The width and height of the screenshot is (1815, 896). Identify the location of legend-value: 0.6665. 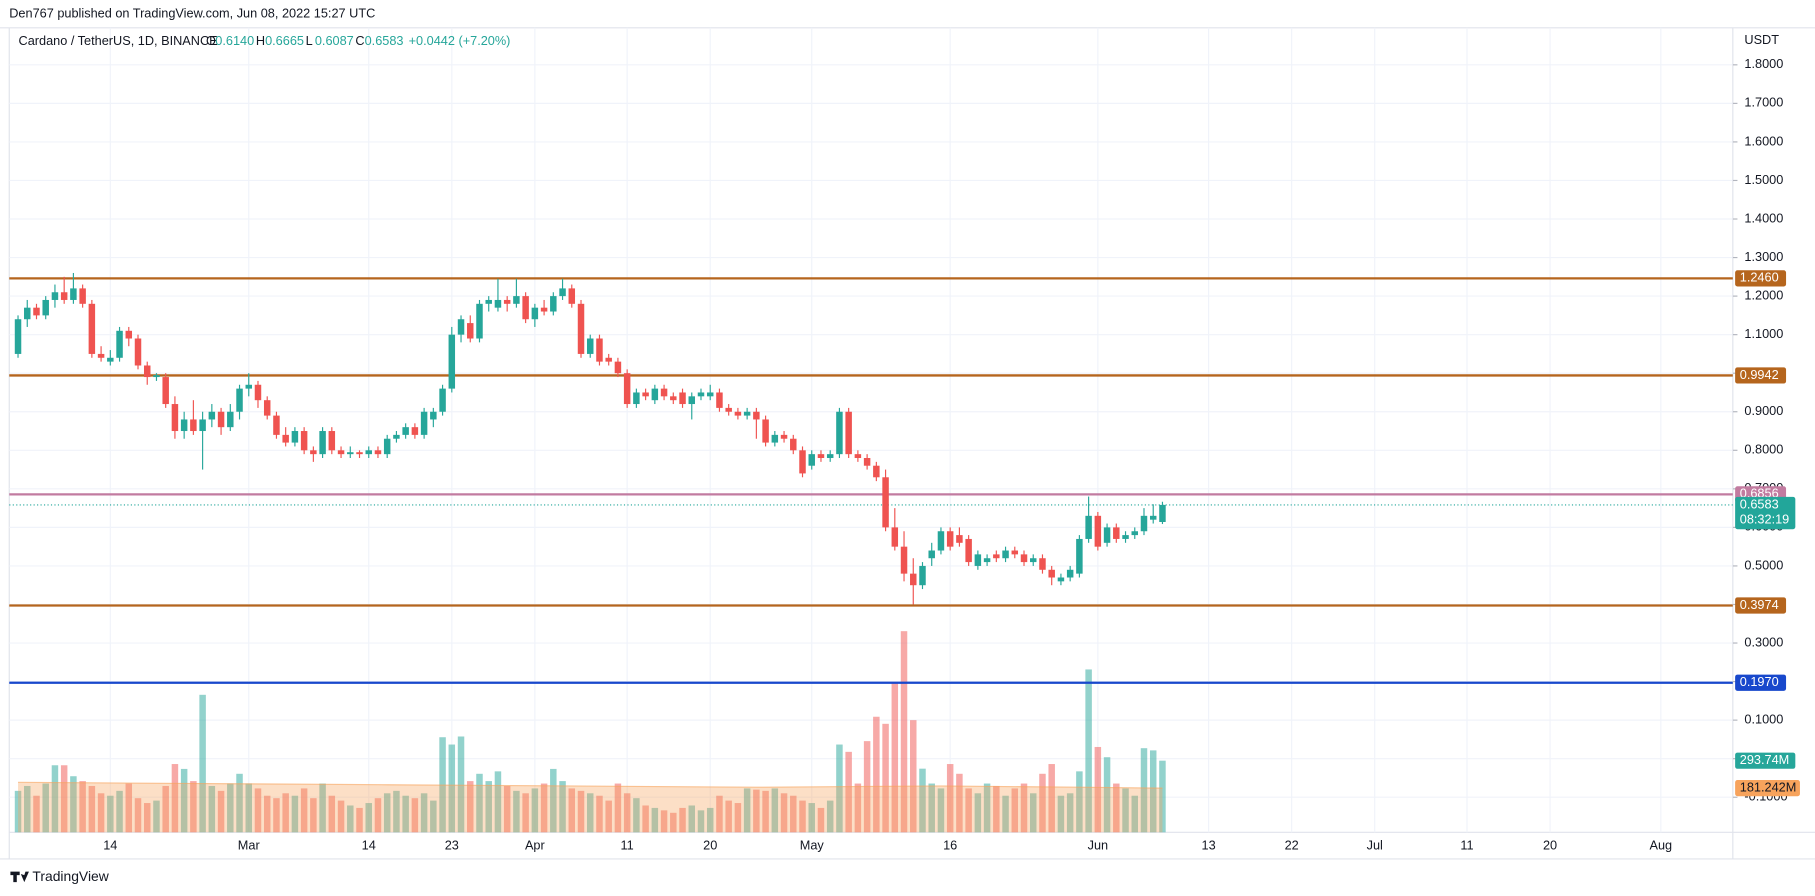
(284, 40).